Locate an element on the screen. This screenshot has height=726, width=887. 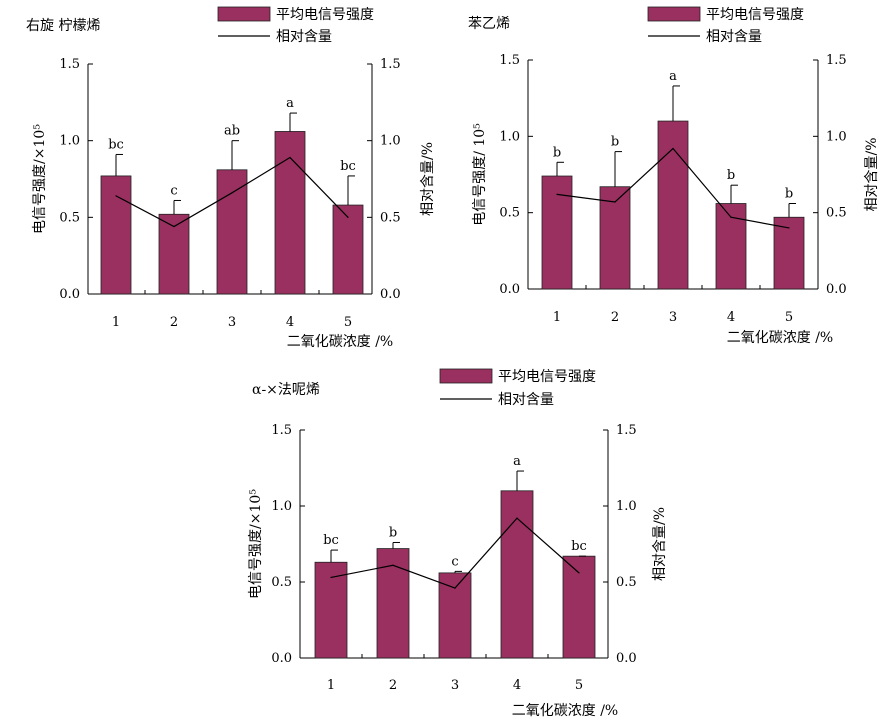
chart-title: 苯乙烯 is located at coordinates (489, 23).